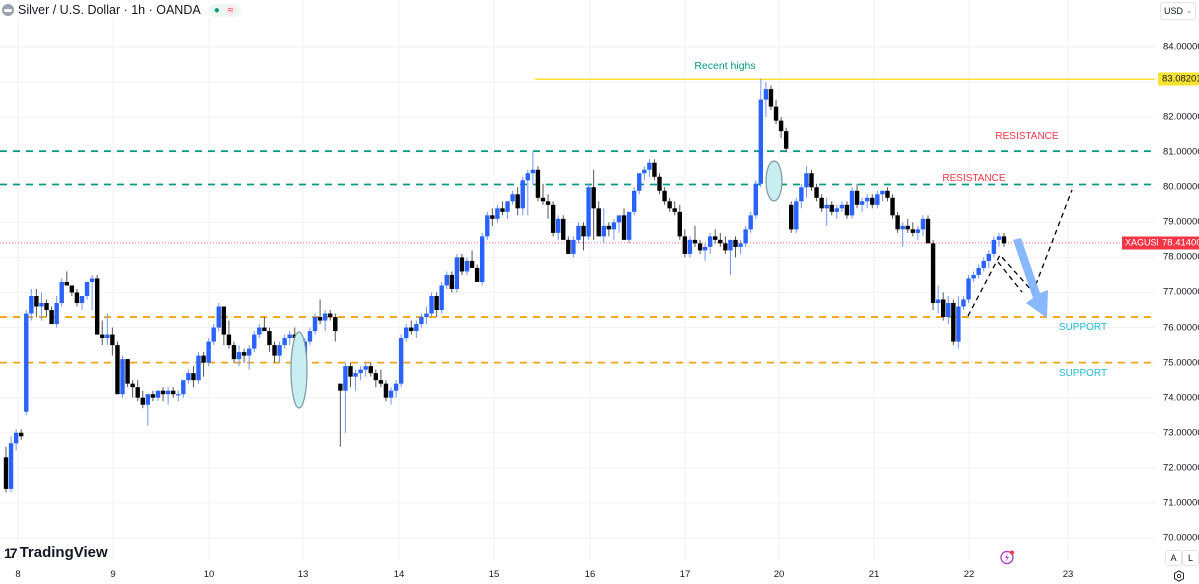 This screenshot has height=584, width=1199. Describe the element at coordinates (1181, 152) in the screenshot. I see `price-axis-label: 81.00000` at that location.